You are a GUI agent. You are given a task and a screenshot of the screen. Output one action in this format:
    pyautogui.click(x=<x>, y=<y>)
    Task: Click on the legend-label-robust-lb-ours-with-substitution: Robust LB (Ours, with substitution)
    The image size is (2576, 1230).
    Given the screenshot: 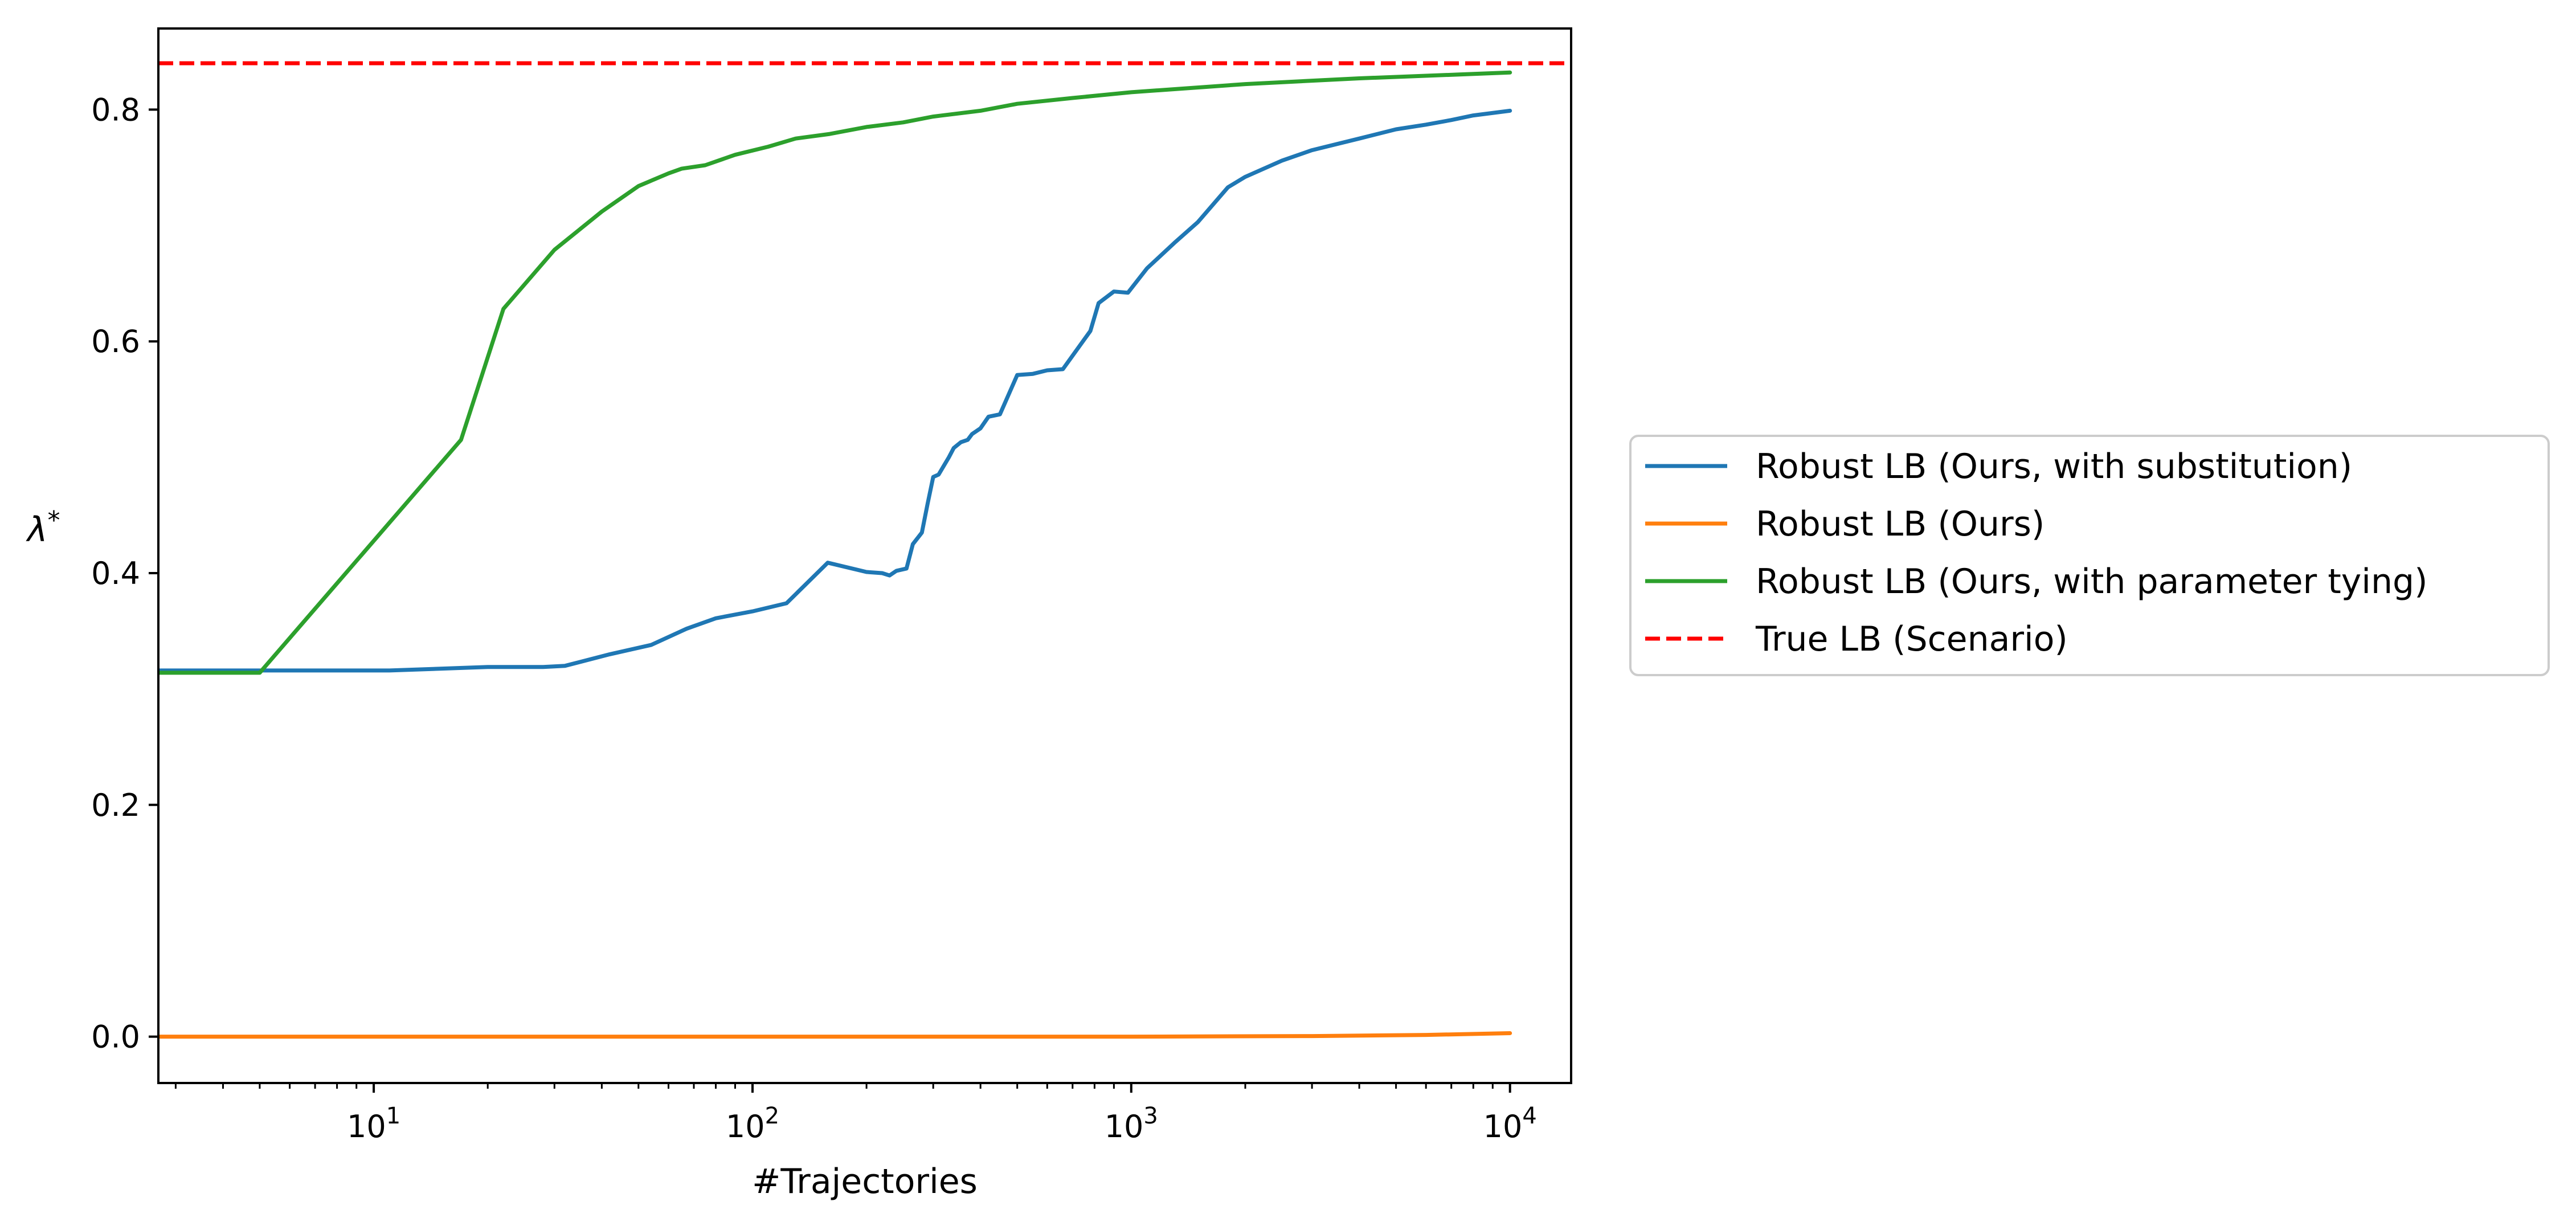 What is the action you would take?
    pyautogui.click(x=2054, y=467)
    